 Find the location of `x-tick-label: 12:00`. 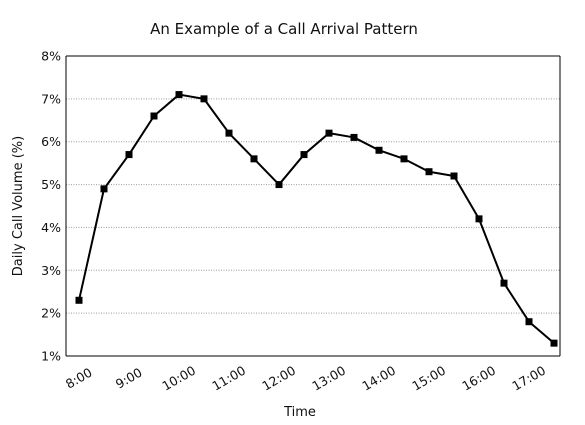

x-tick-label: 12:00 is located at coordinates (278, 378).